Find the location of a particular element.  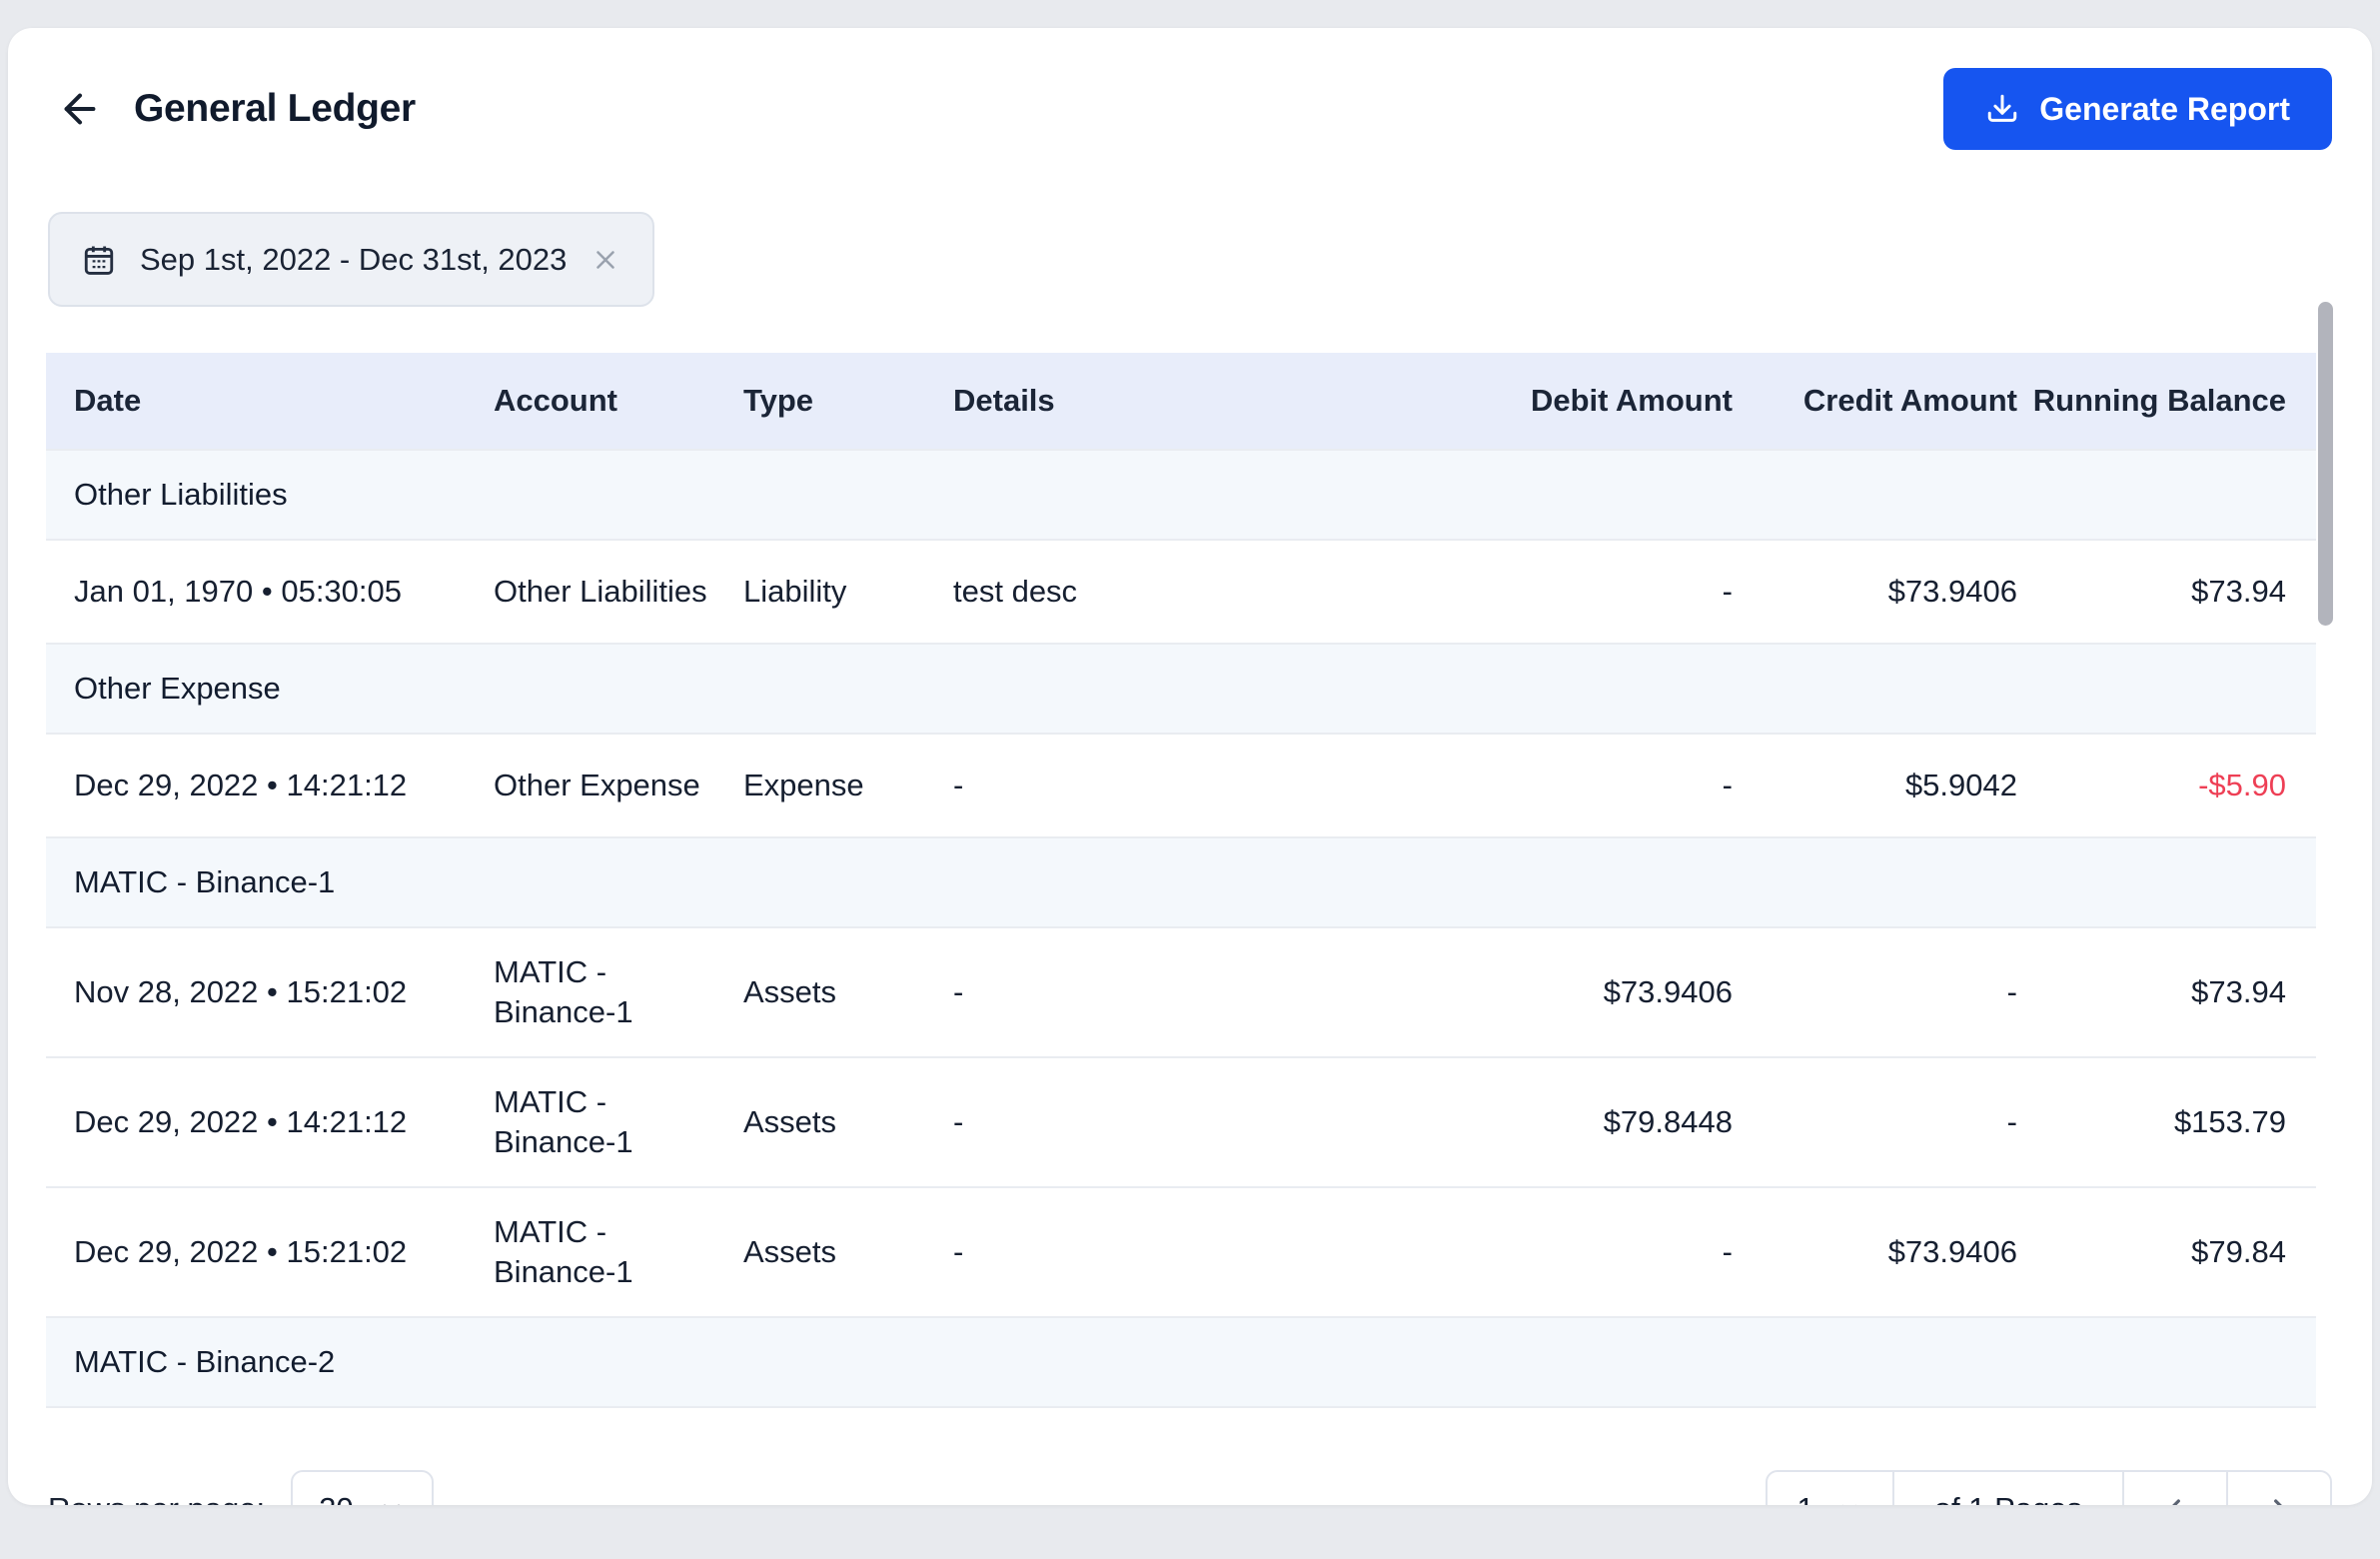

cell-account: Other Liabilities is located at coordinates (600, 591).